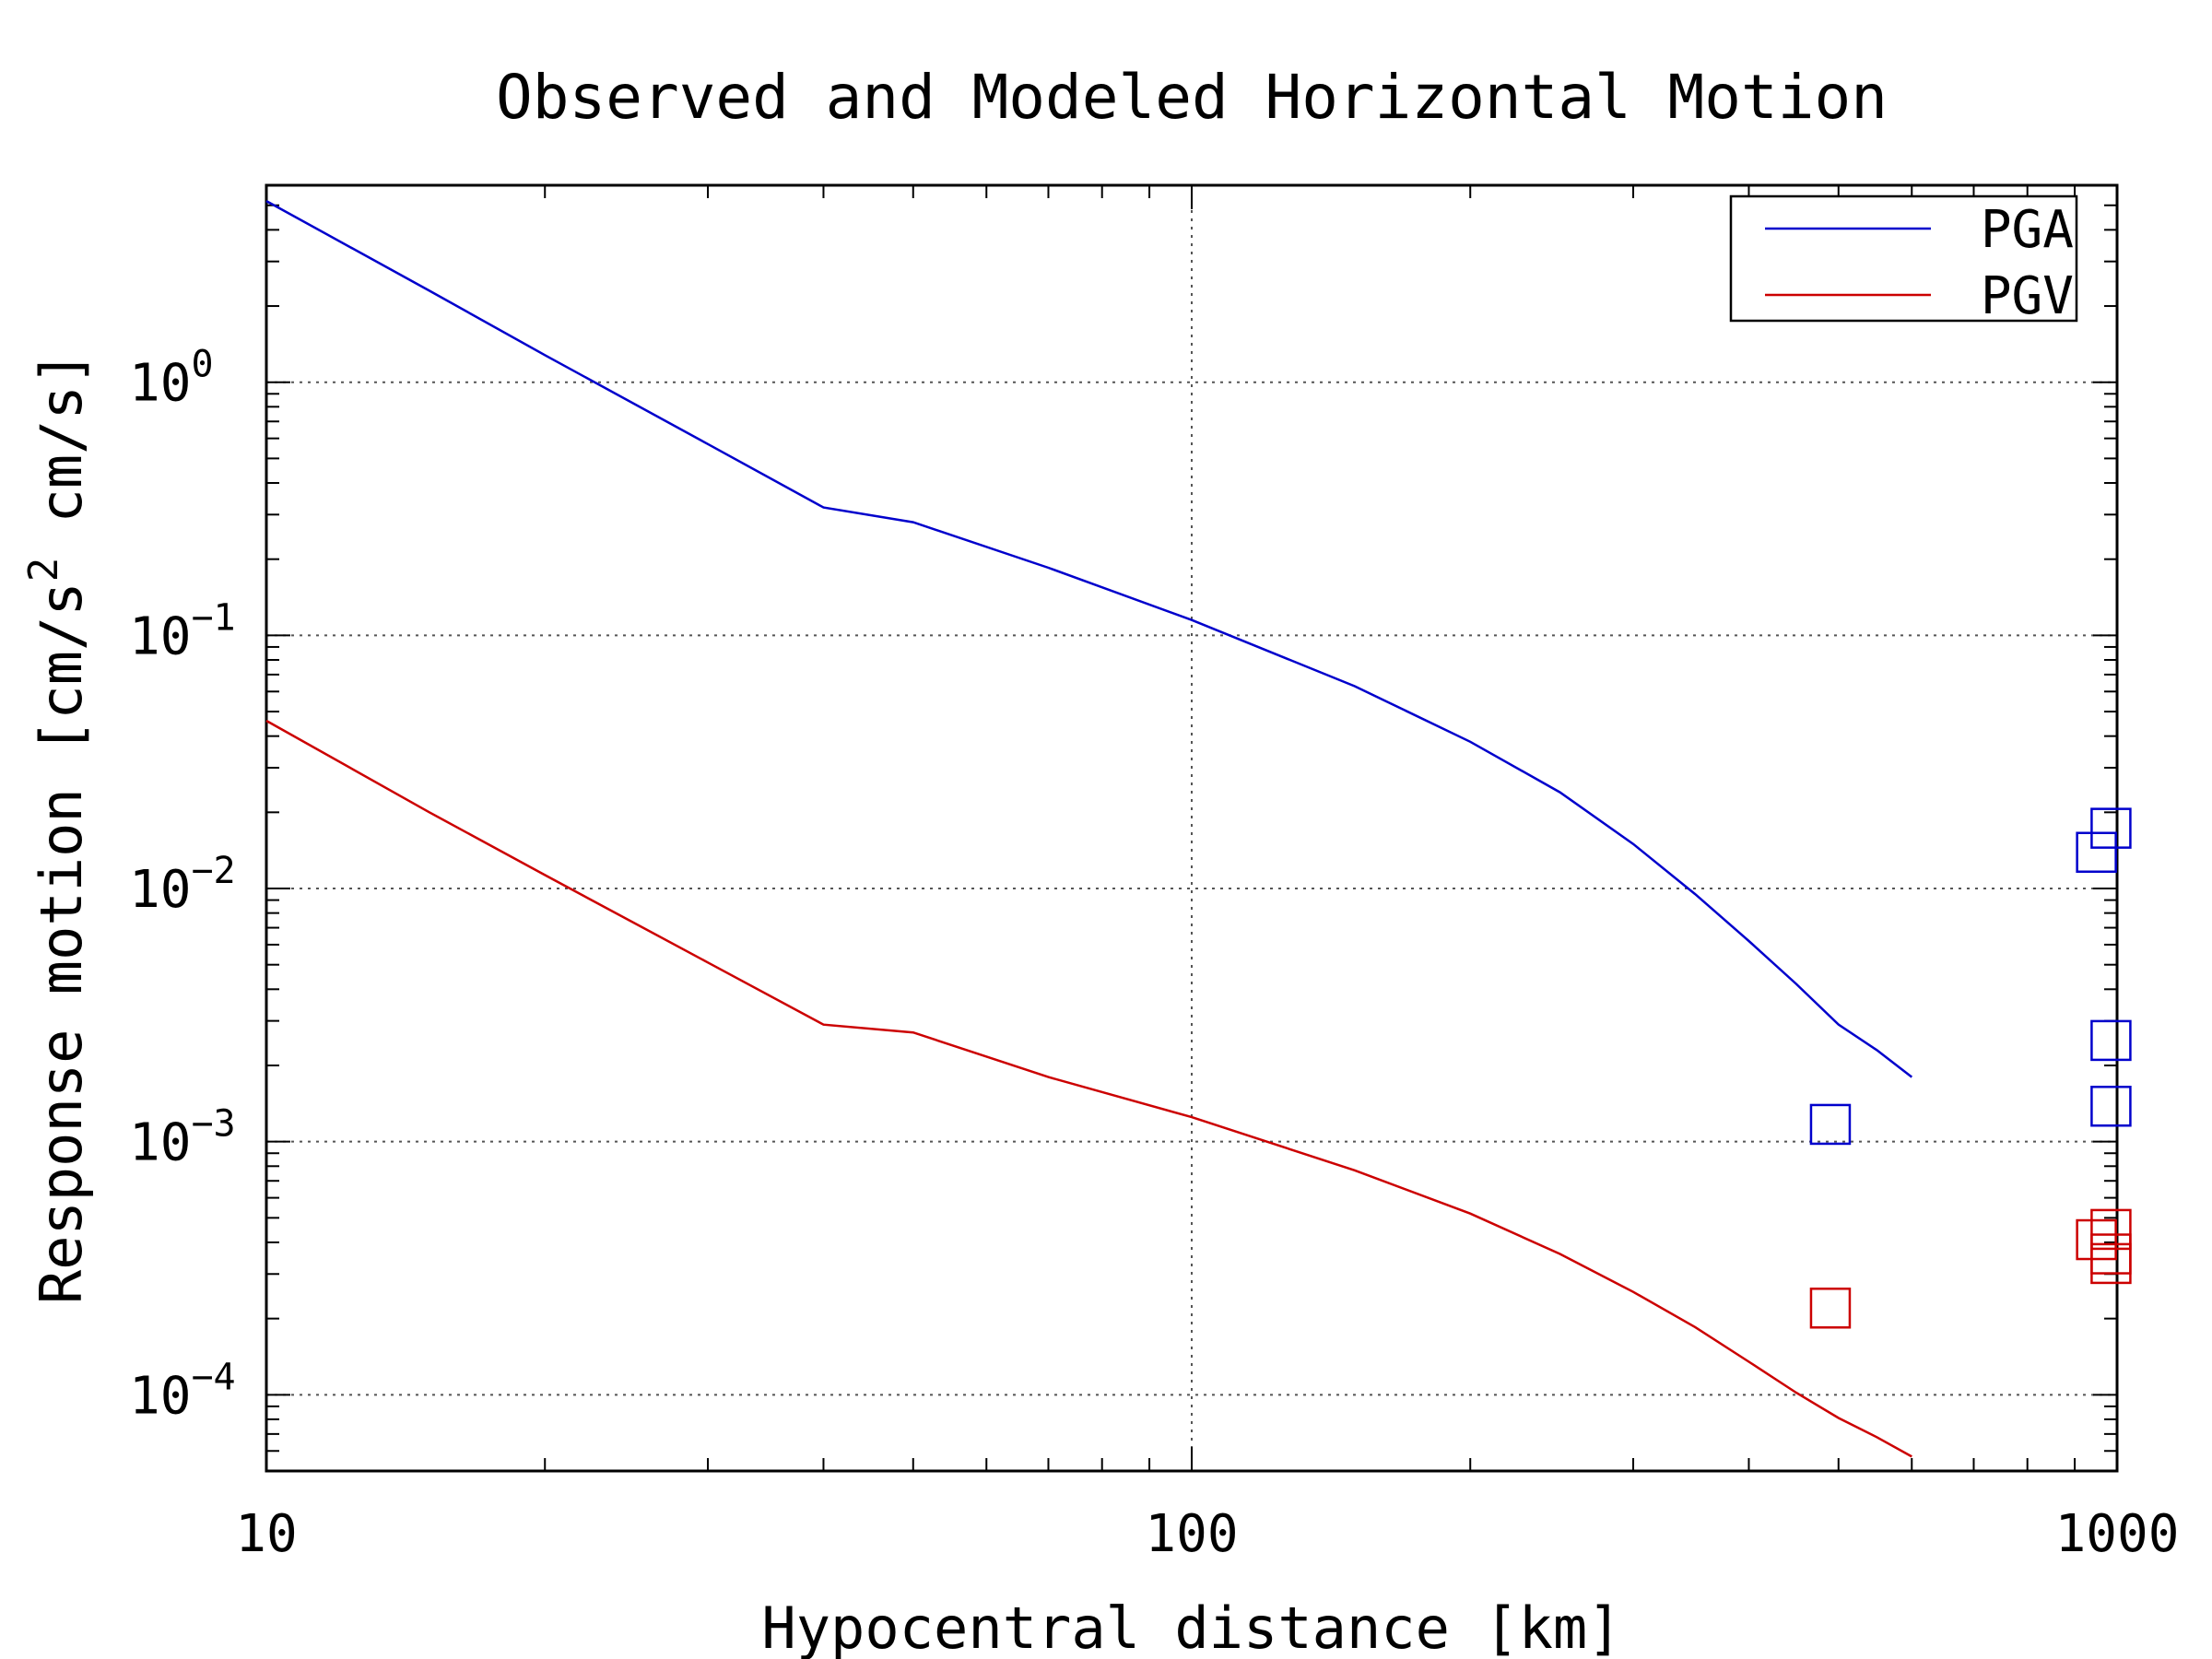 This screenshot has height=1659, width=2212. Describe the element at coordinates (2027, 296) in the screenshot. I see `legend-label: PGV` at that location.